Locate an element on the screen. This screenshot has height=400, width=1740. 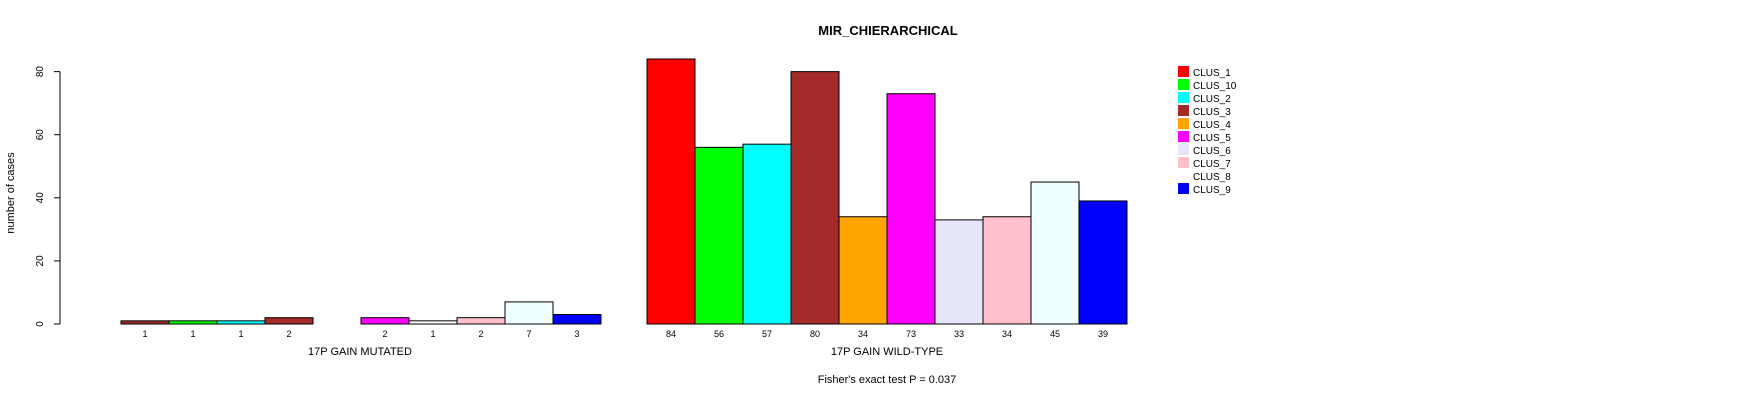
legend-entry-label: CLUS_5 is located at coordinates (1212, 138).